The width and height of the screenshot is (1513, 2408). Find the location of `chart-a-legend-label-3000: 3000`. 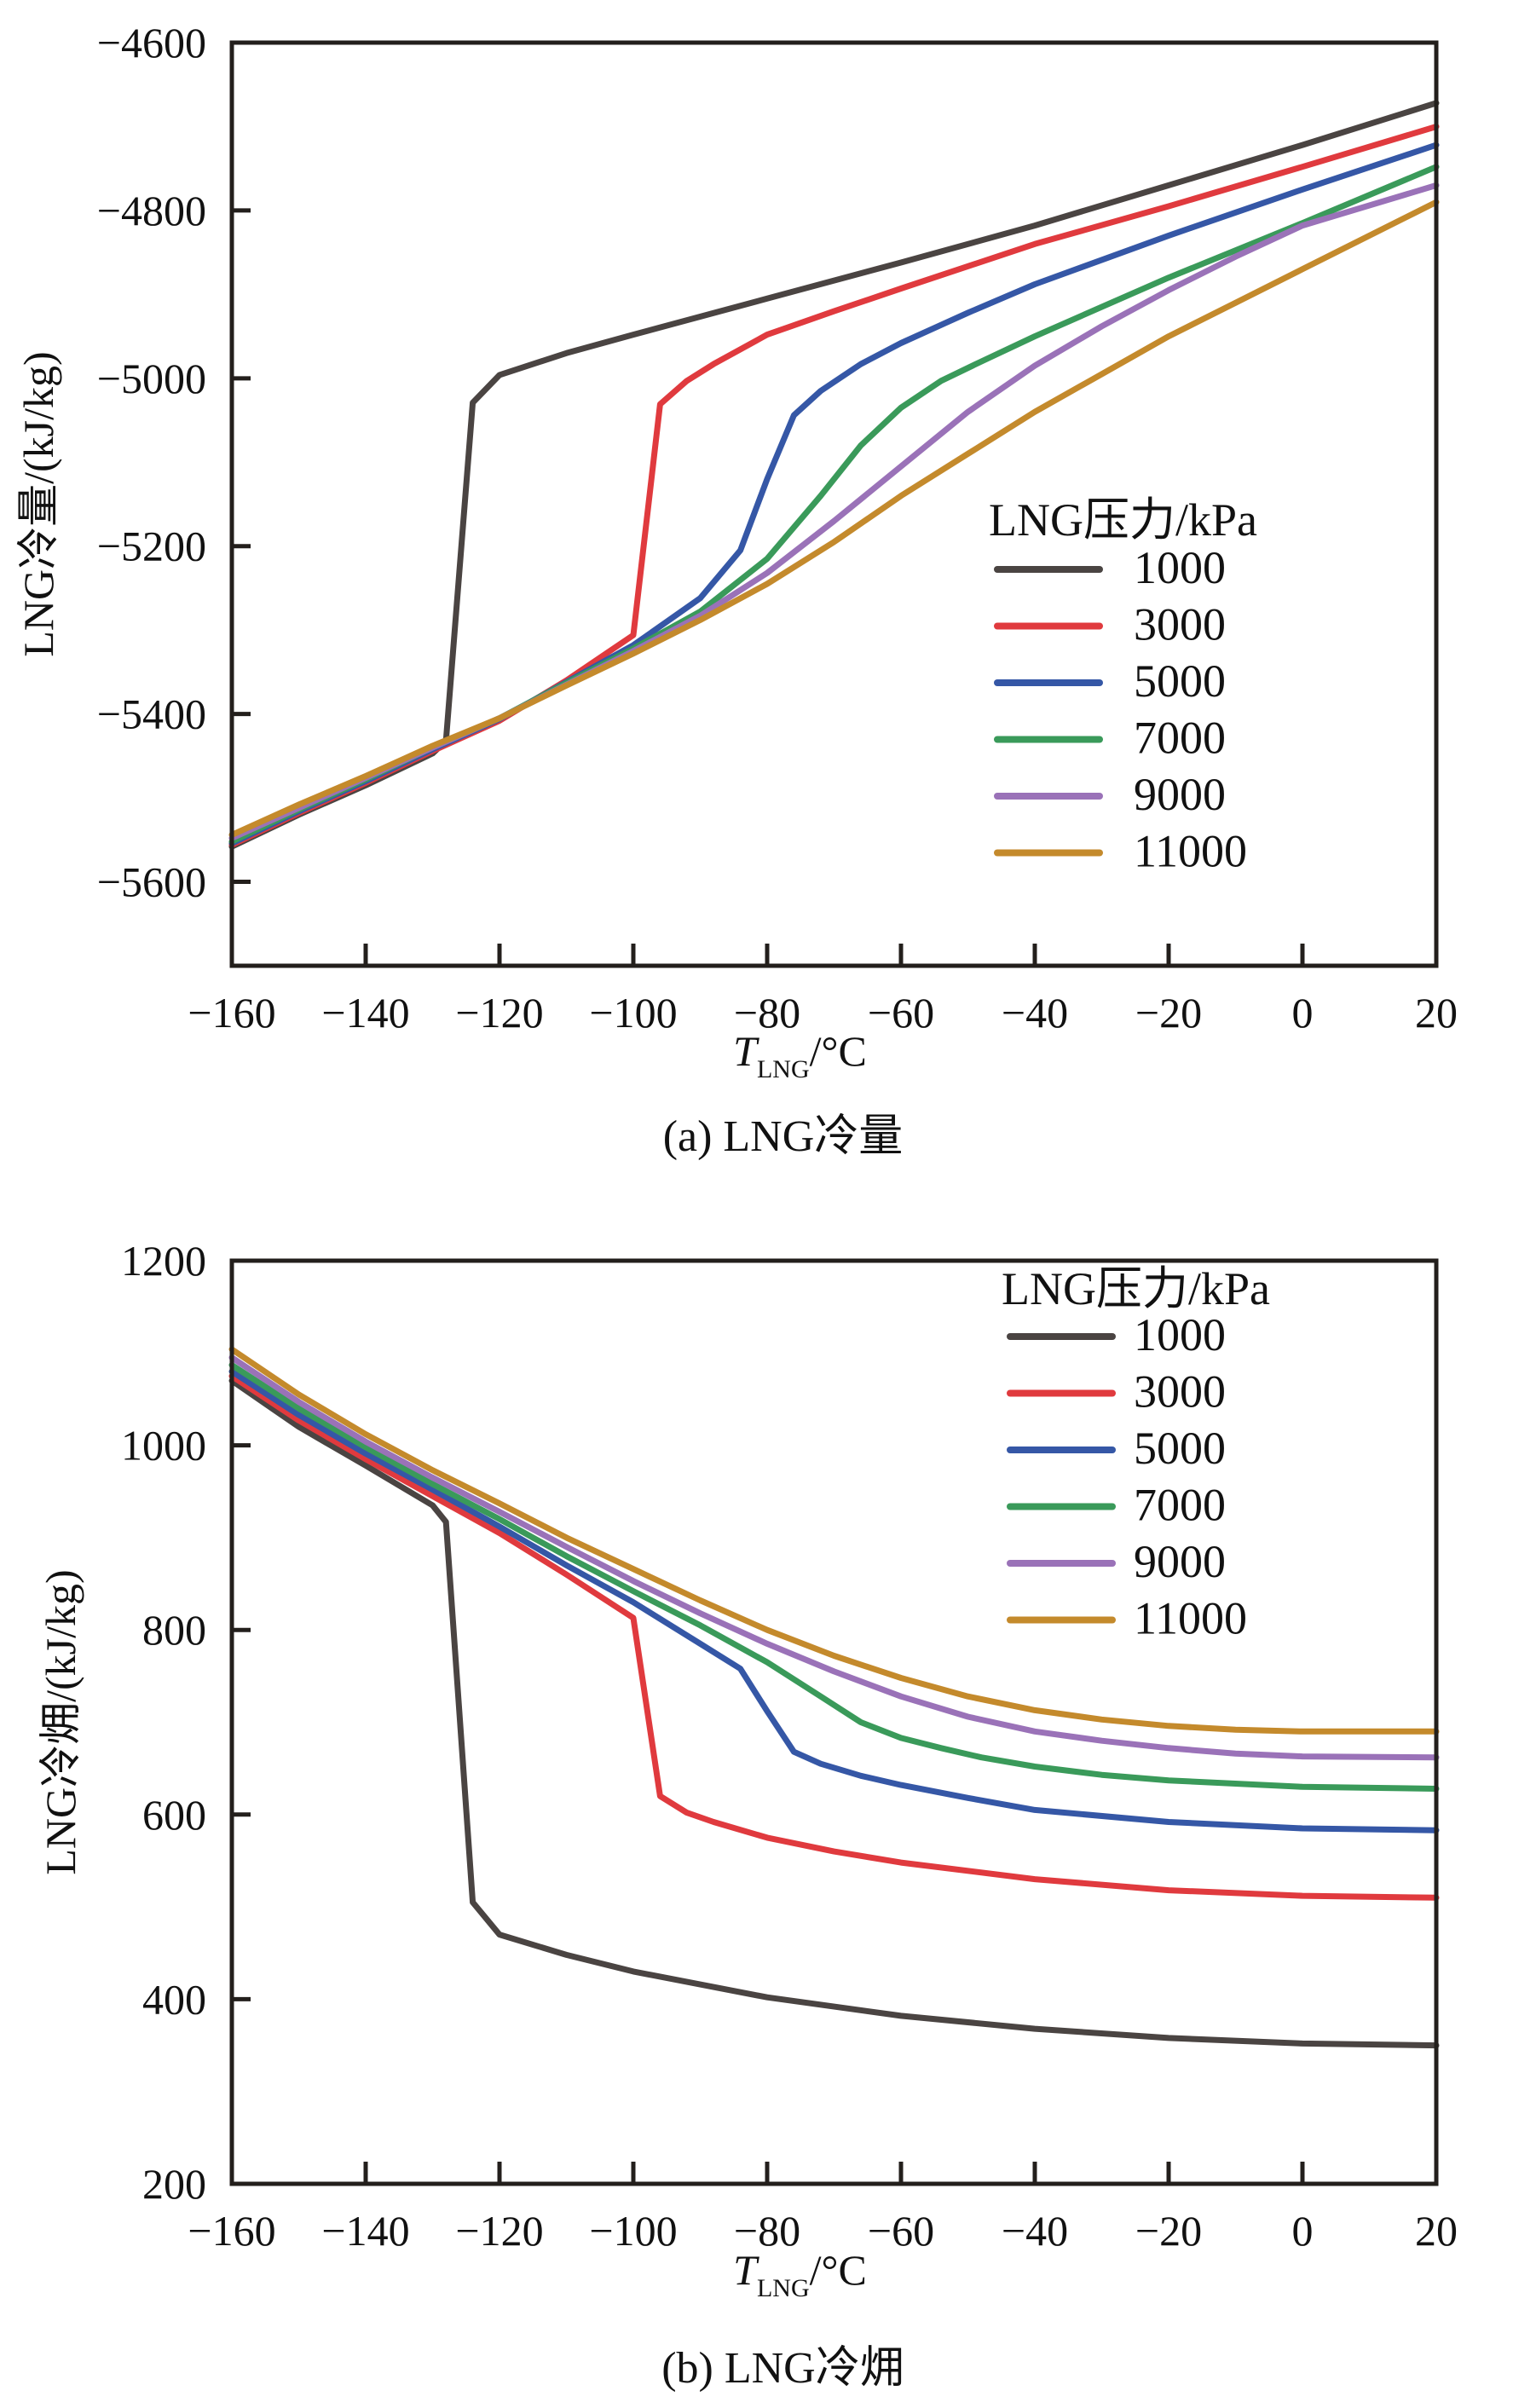

chart-a-legend-label-3000: 3000 is located at coordinates (1180, 624).